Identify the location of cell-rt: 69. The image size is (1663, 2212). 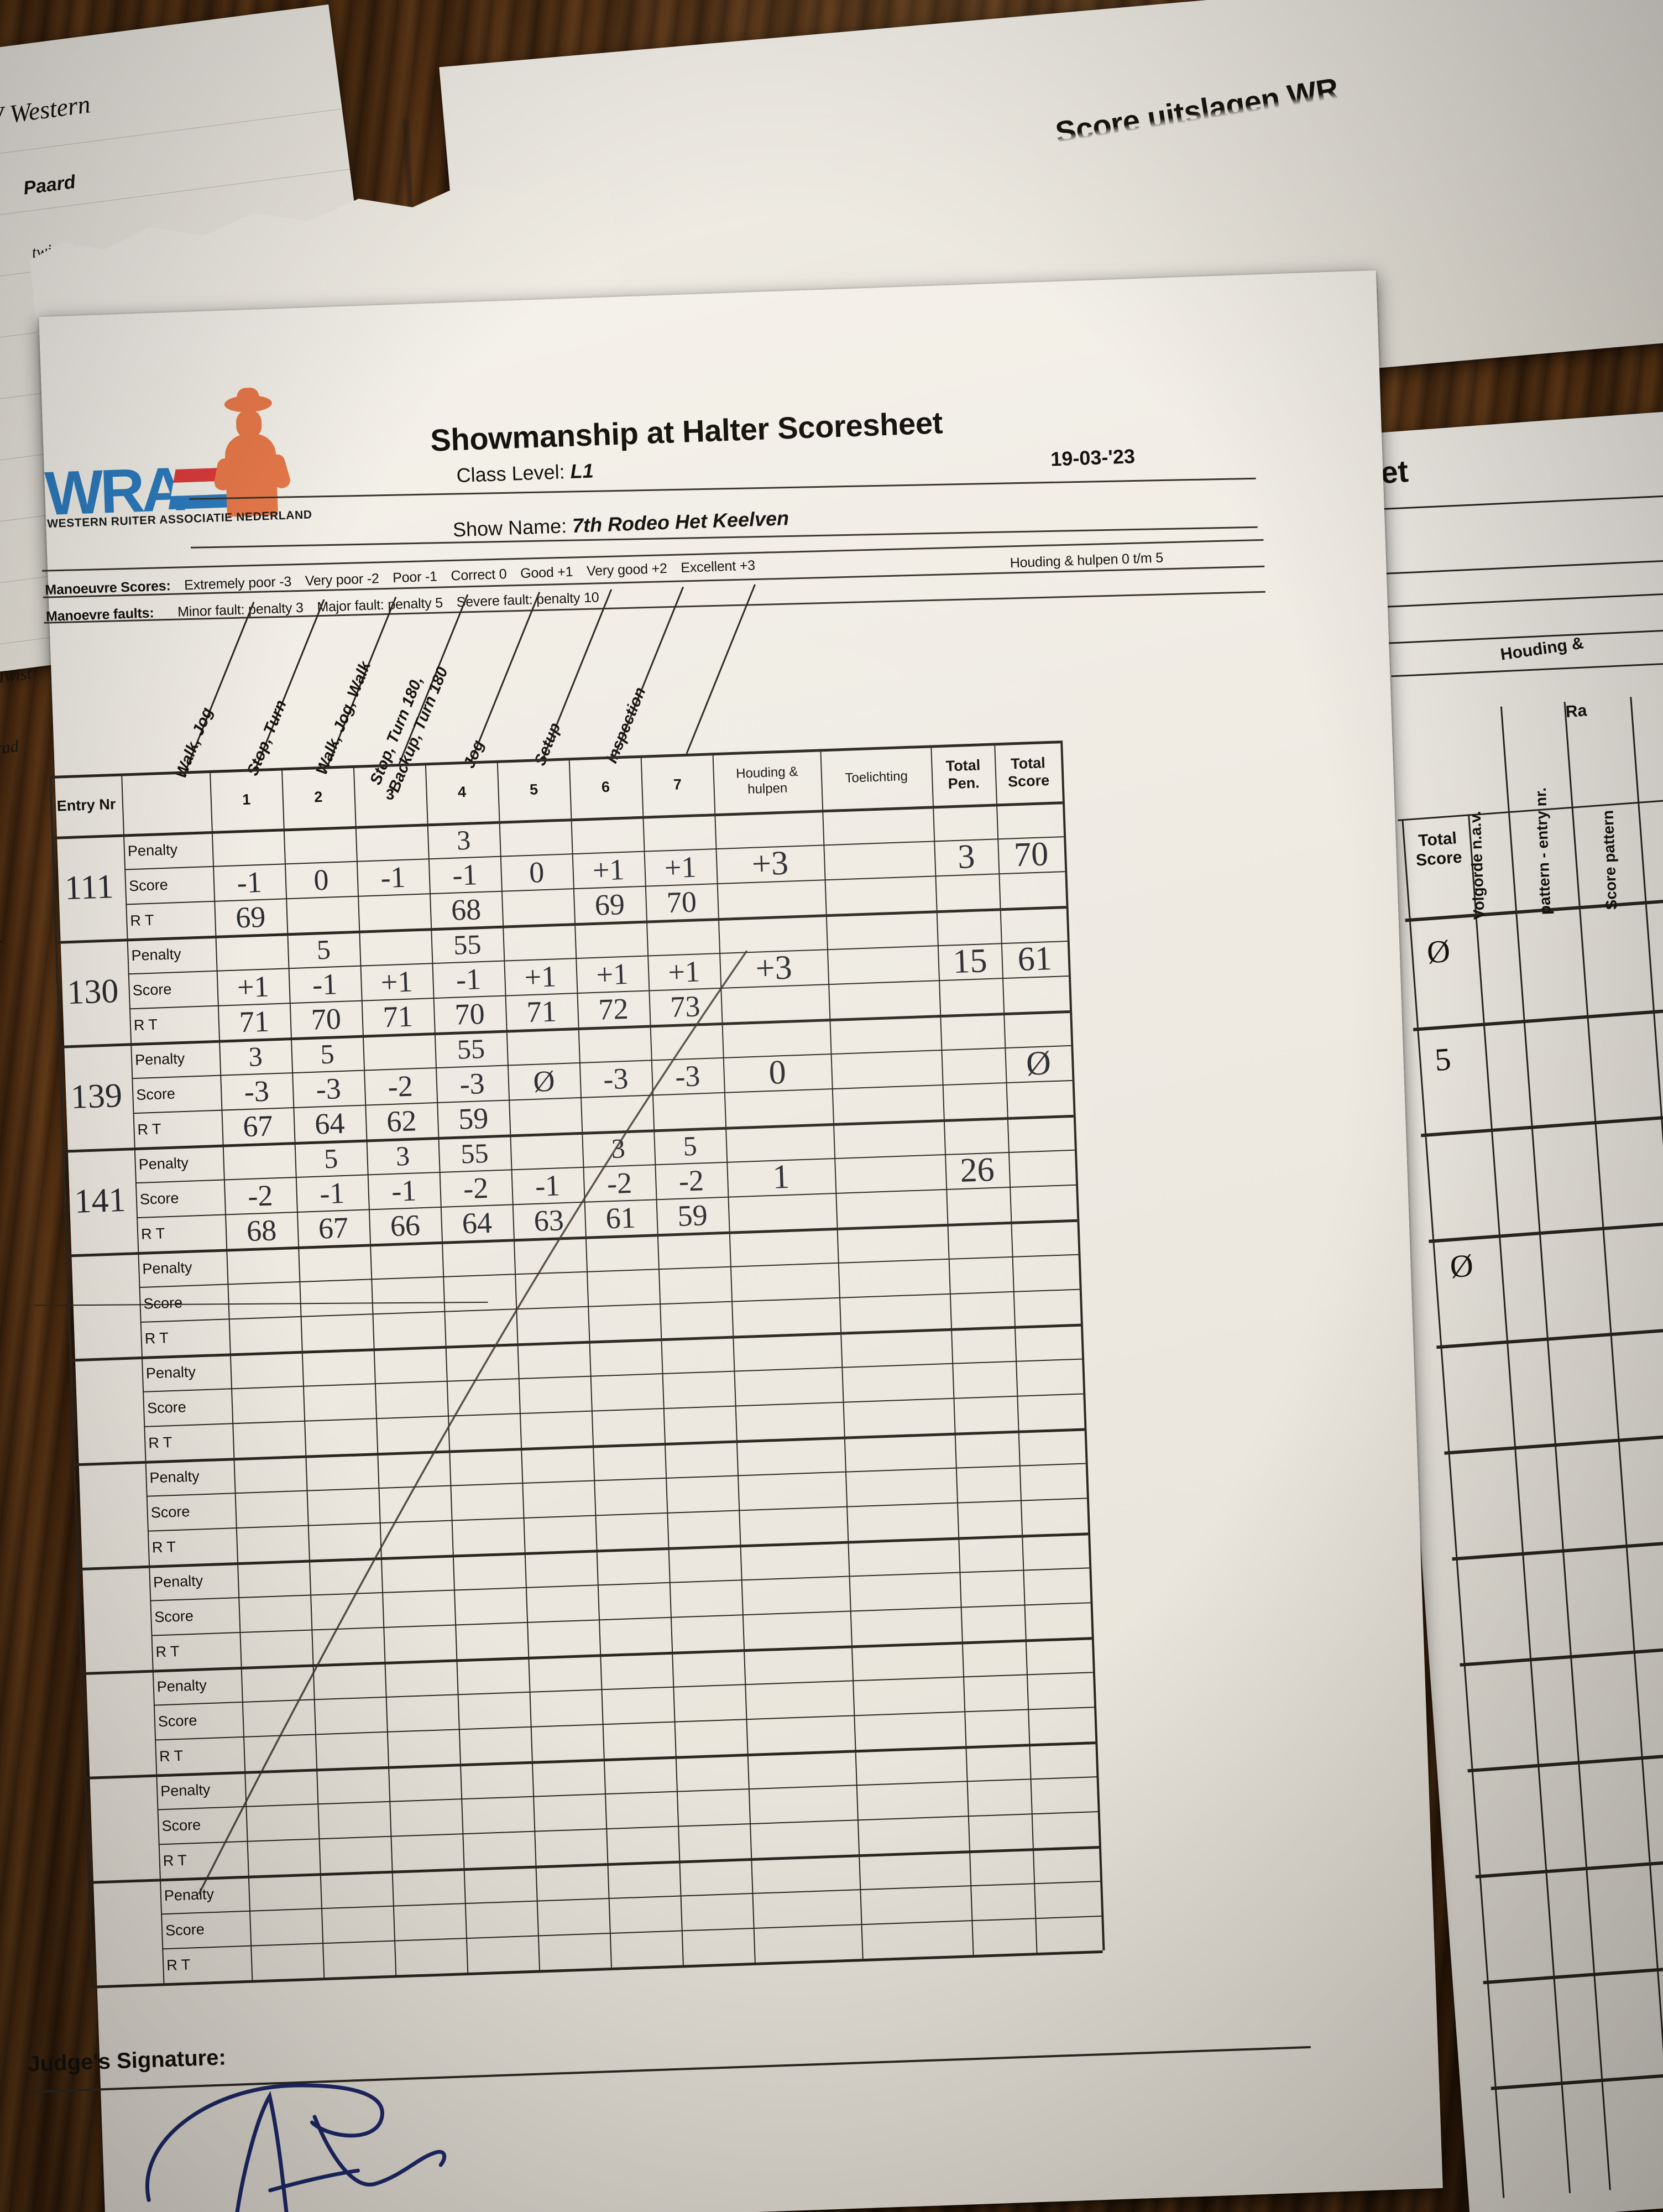
(609, 905).